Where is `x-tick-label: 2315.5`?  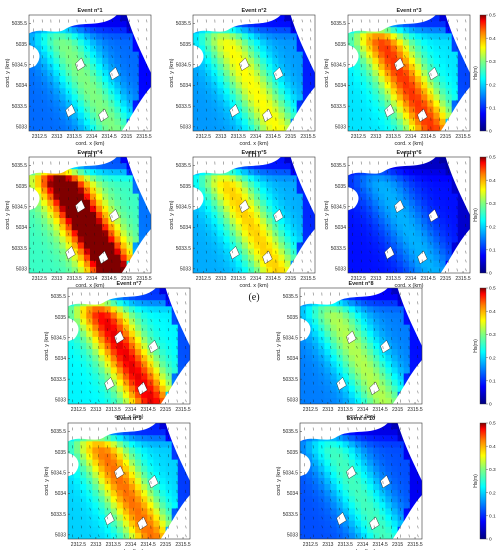 x-tick-label: 2315.5 is located at coordinates (415, 410).